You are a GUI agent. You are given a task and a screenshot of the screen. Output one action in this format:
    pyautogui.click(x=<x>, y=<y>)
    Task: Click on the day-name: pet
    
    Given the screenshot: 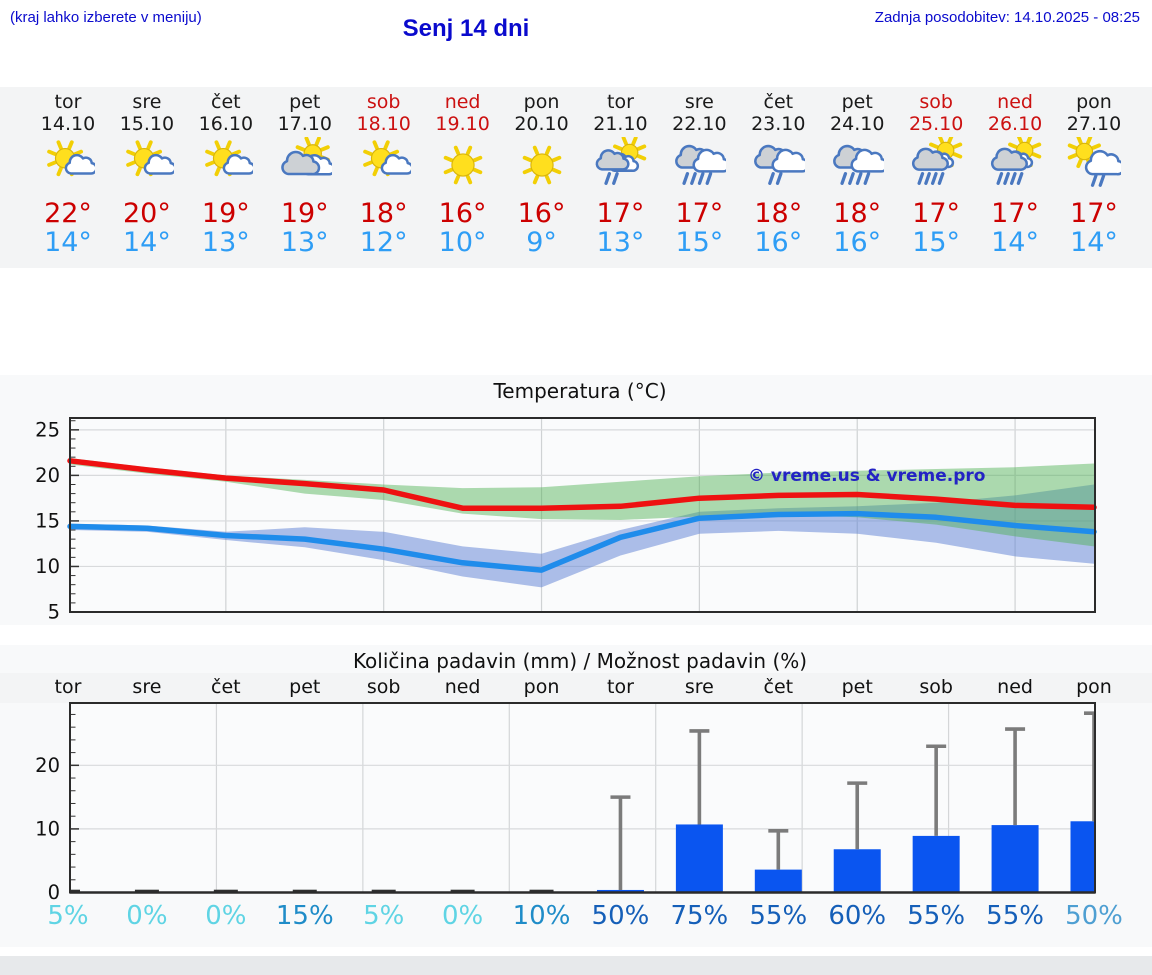 What is the action you would take?
    pyautogui.click(x=857, y=102)
    